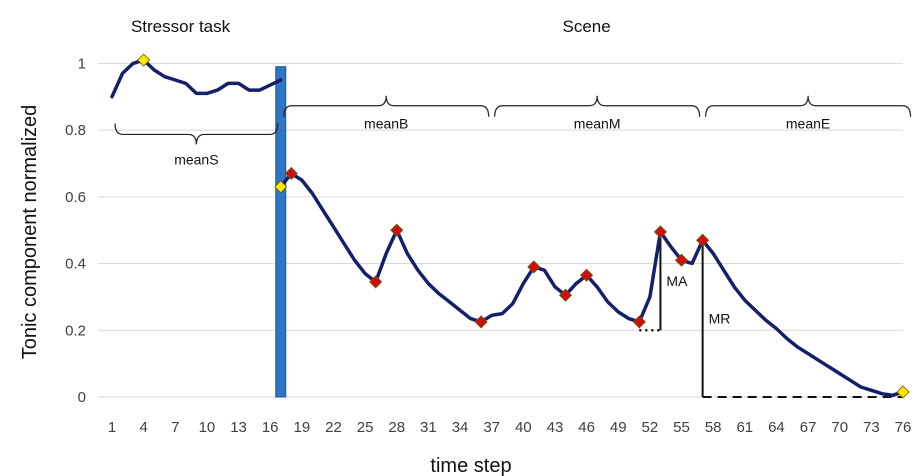 The width and height of the screenshot is (915, 476). I want to click on x-tick-label: 28, so click(396, 427).